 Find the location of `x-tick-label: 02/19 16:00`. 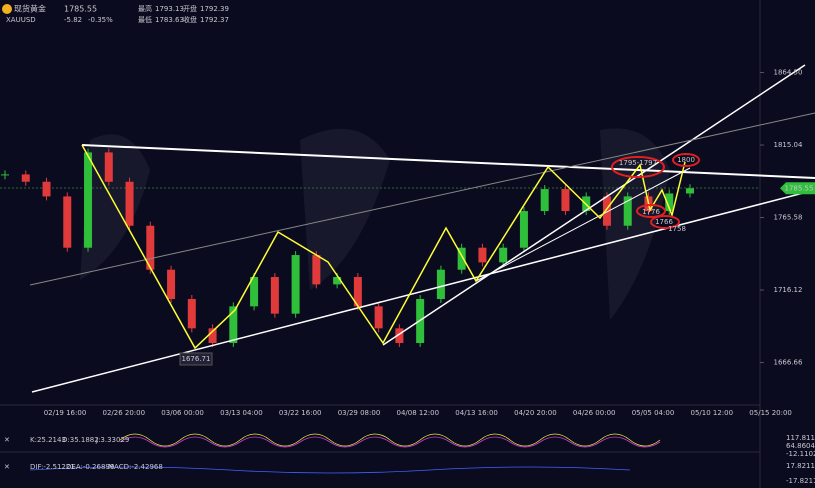

x-tick-label: 02/19 16:00 is located at coordinates (65, 413).